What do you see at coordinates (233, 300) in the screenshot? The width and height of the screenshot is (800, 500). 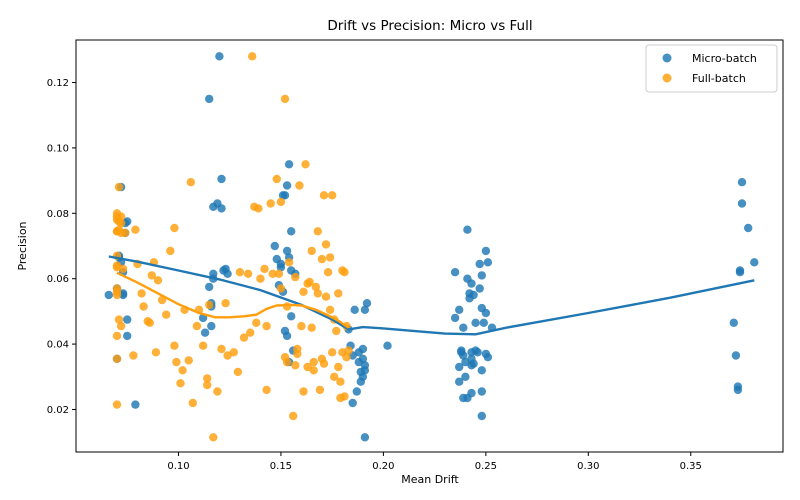 I see `trend-line-full-batch` at bounding box center [233, 300].